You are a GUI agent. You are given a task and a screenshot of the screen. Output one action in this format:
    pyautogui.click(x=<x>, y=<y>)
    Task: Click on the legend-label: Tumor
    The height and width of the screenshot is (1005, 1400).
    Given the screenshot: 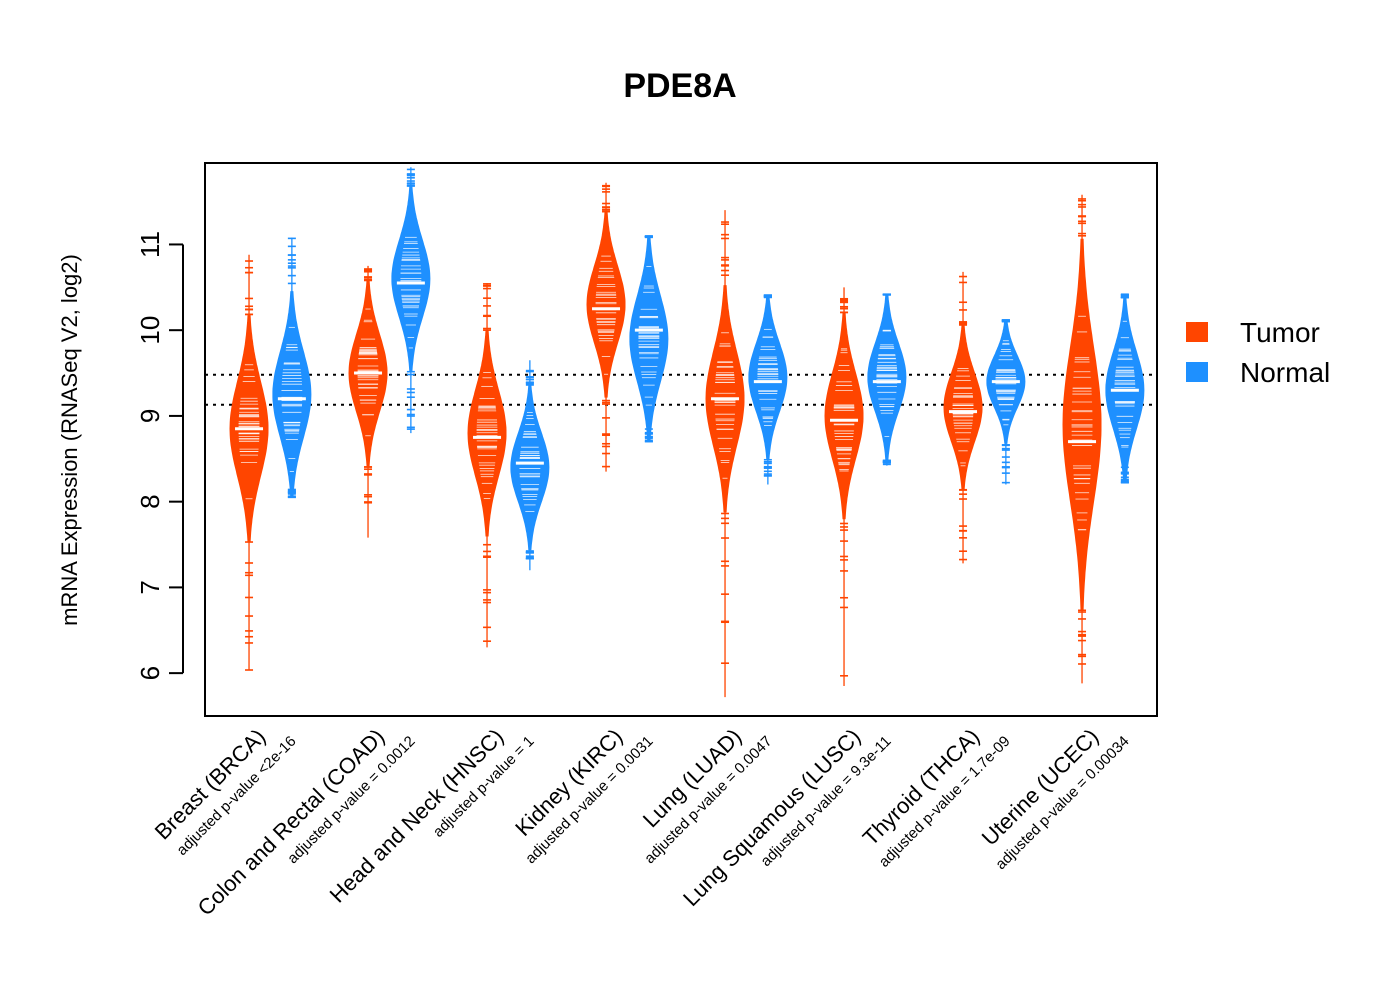 What is the action you would take?
    pyautogui.click(x=1280, y=332)
    